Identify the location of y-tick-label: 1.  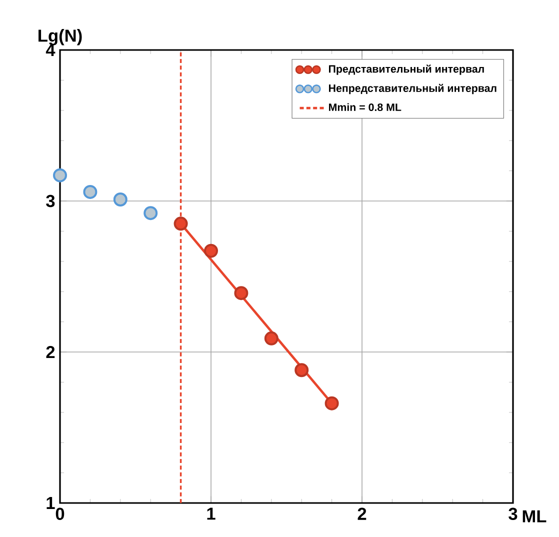
(50, 503).